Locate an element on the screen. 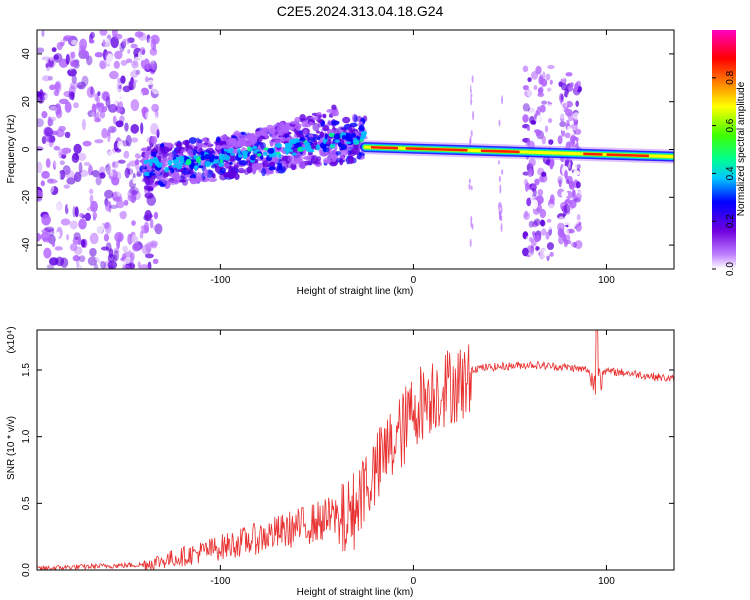  narrow-line-peak is located at coordinates (436, 149).